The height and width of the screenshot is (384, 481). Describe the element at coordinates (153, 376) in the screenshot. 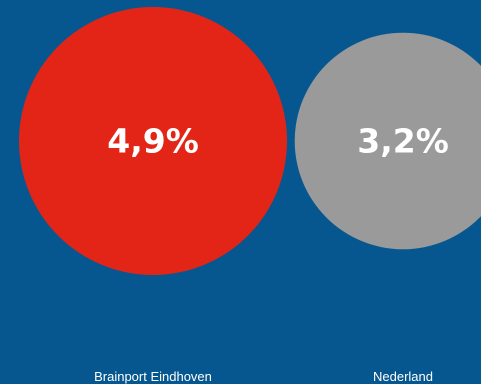

I see `category-label-brainport-eindhoven: Brainport Eindhoven` at that location.